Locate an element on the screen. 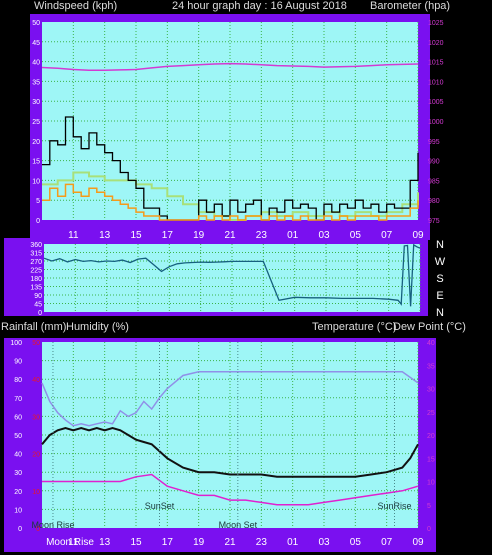  humidity-y-tick: 70 is located at coordinates (18, 399).